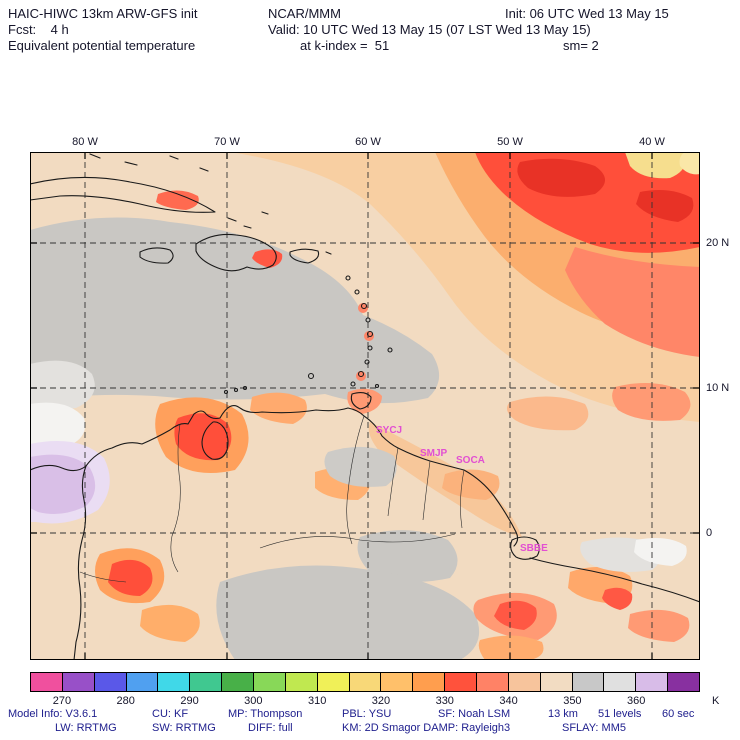 The image size is (740, 740). Describe the element at coordinates (184, 728) in the screenshot. I see `footer-item: SW: RRTMG` at that location.